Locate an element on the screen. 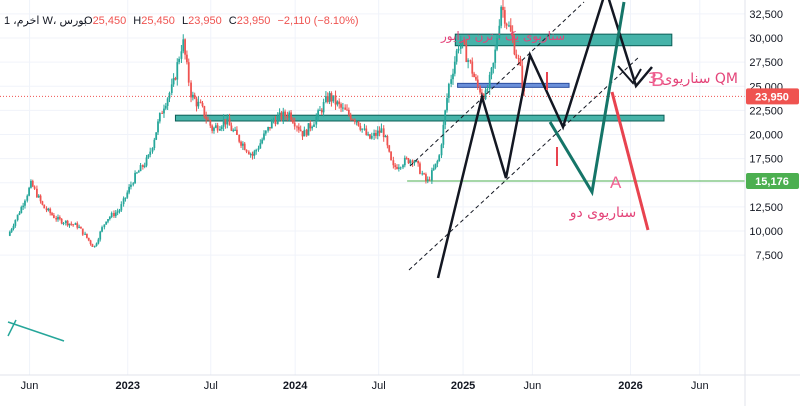 The width and height of the screenshot is (800, 406). time-tick-label: Jun is located at coordinates (532, 386).